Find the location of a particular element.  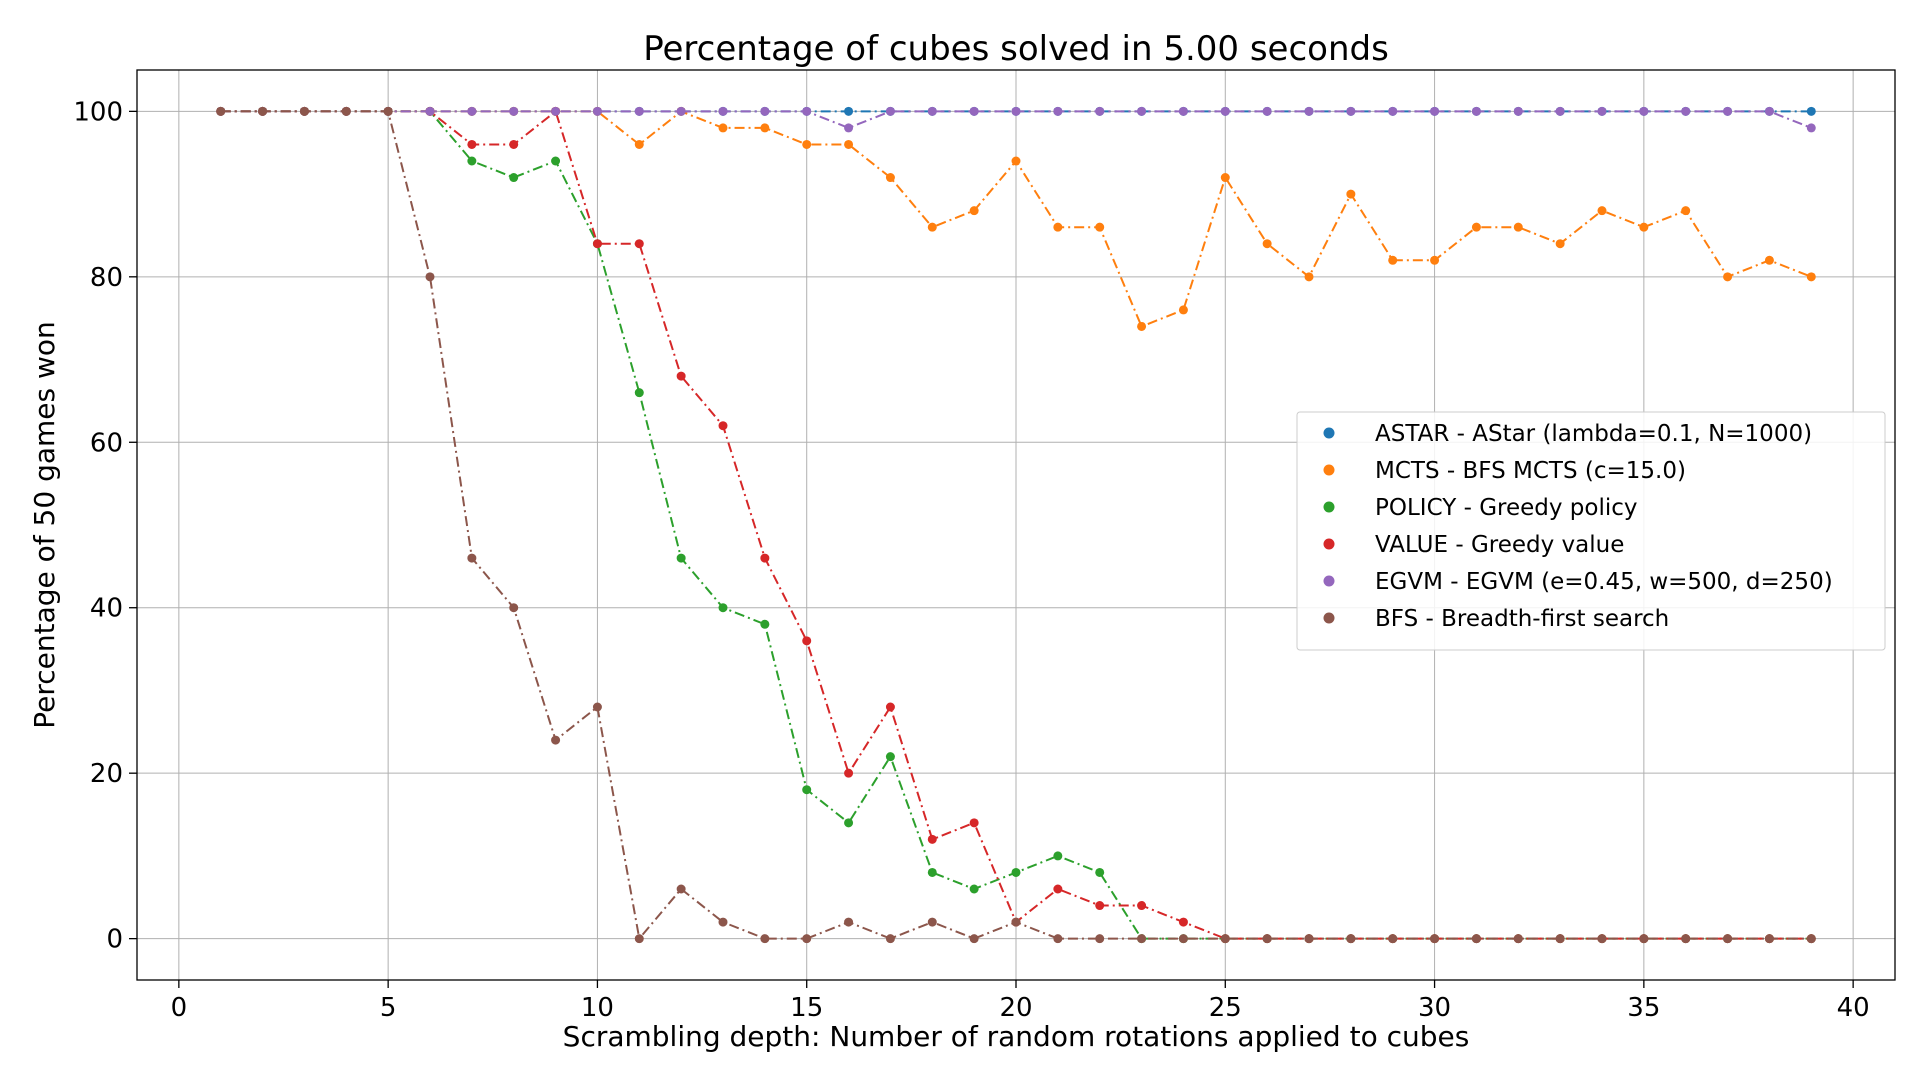

legend-item: ASTAR - AStar (lambda=0.1, N=1000) is located at coordinates (1567, 434).